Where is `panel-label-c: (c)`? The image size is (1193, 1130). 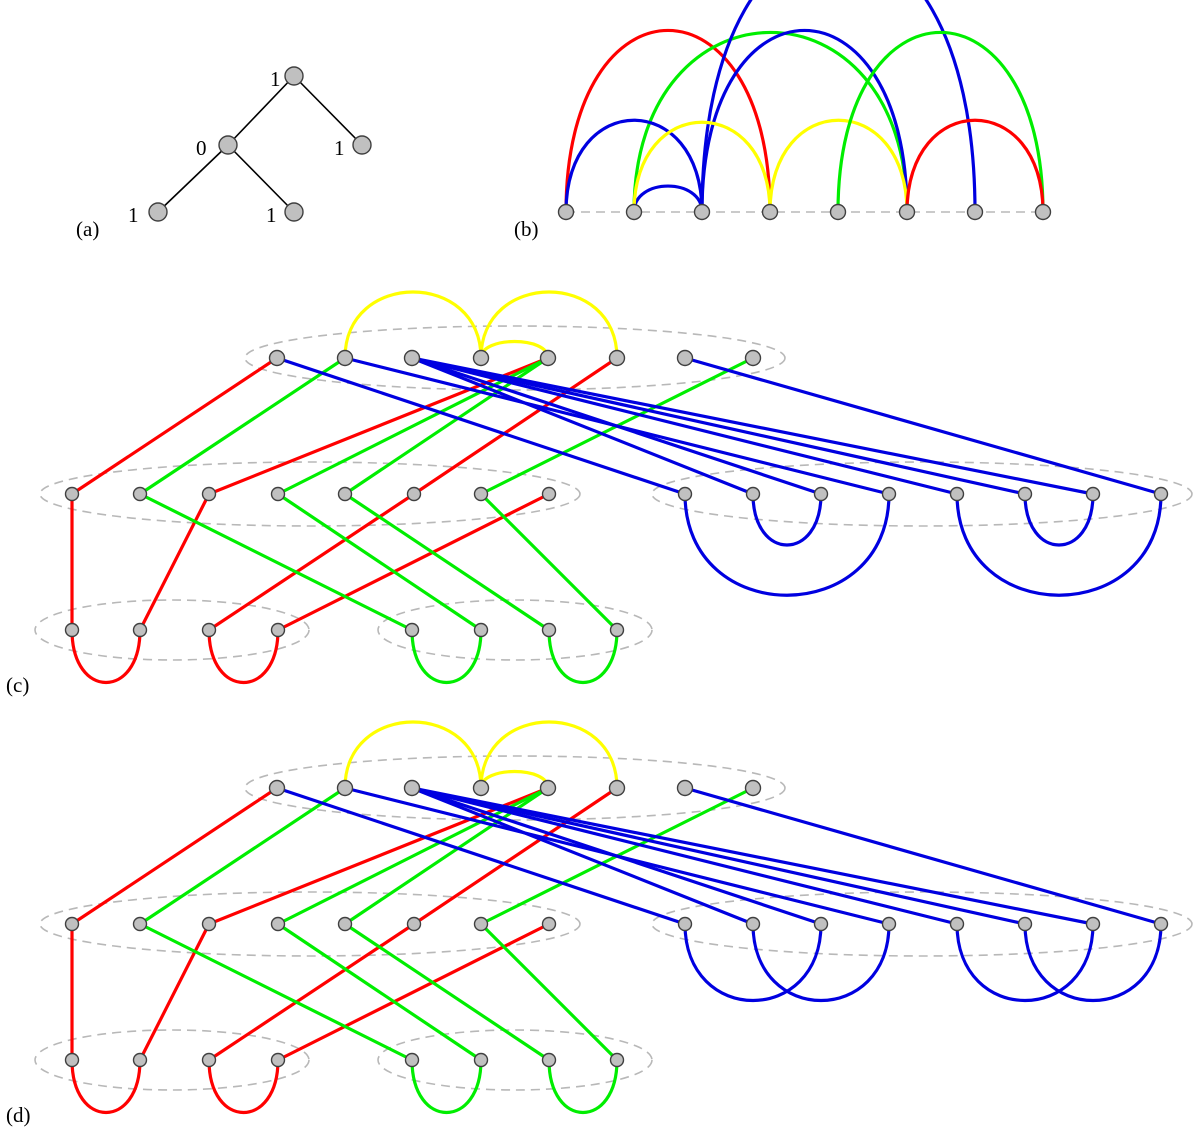
panel-label-c: (c) is located at coordinates (17, 685).